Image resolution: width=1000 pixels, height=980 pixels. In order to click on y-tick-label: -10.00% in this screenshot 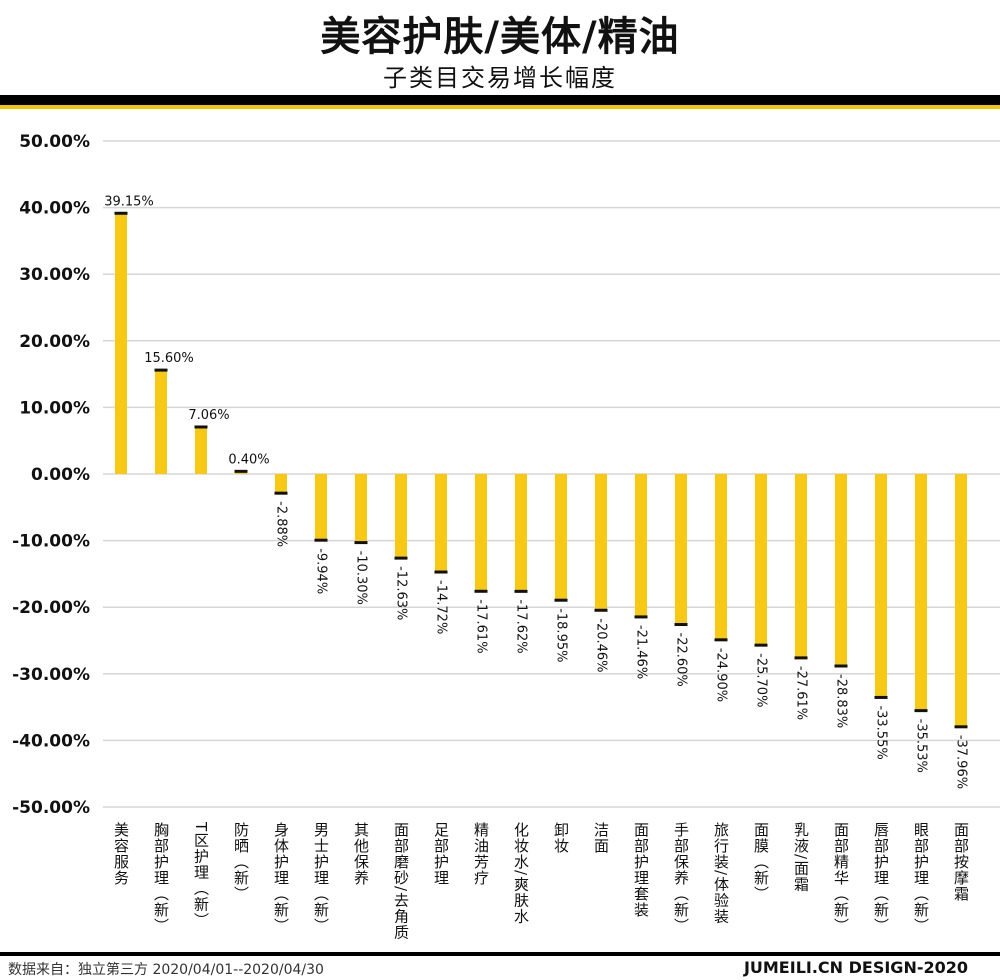, I will do `click(51, 542)`.